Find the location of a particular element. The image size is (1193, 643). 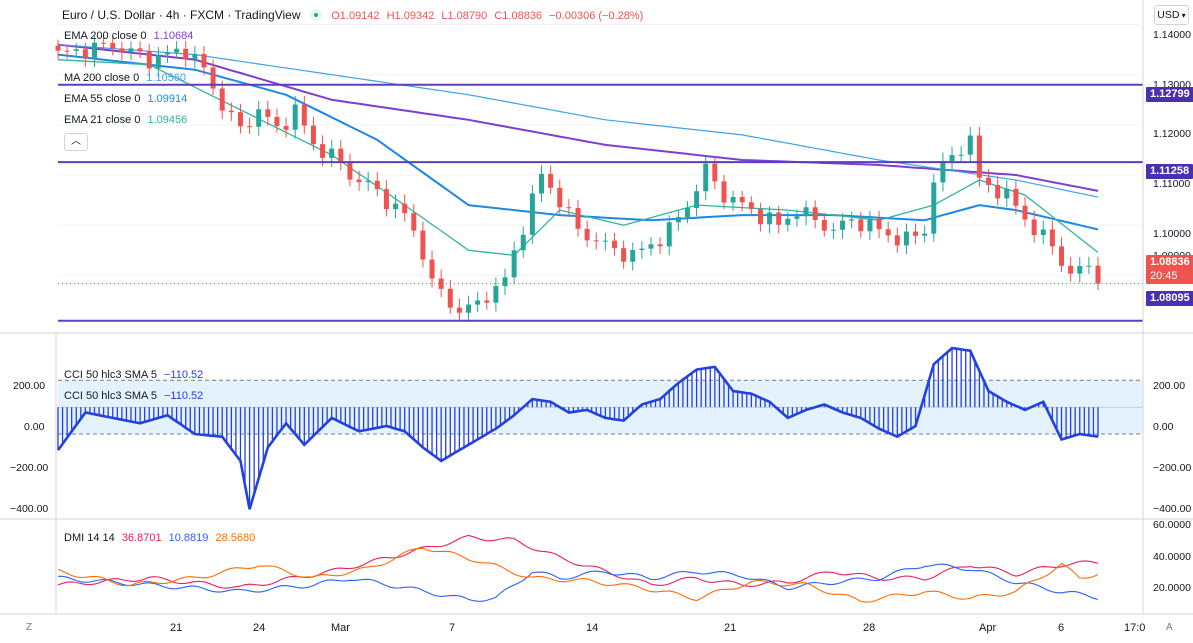

price-axis-label: 1.11000 is located at coordinates (1172, 184).